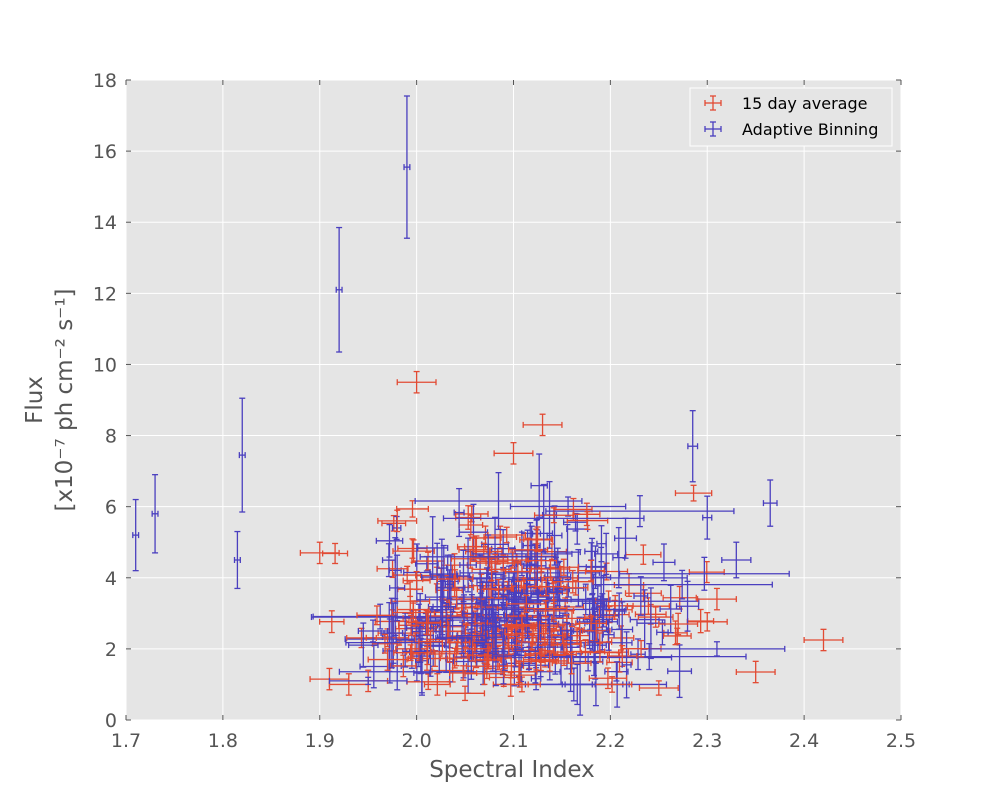 The width and height of the screenshot is (1000, 800). What do you see at coordinates (810, 129) in the screenshot?
I see `legend-label-adaptive-binning: Adaptive Binning` at bounding box center [810, 129].